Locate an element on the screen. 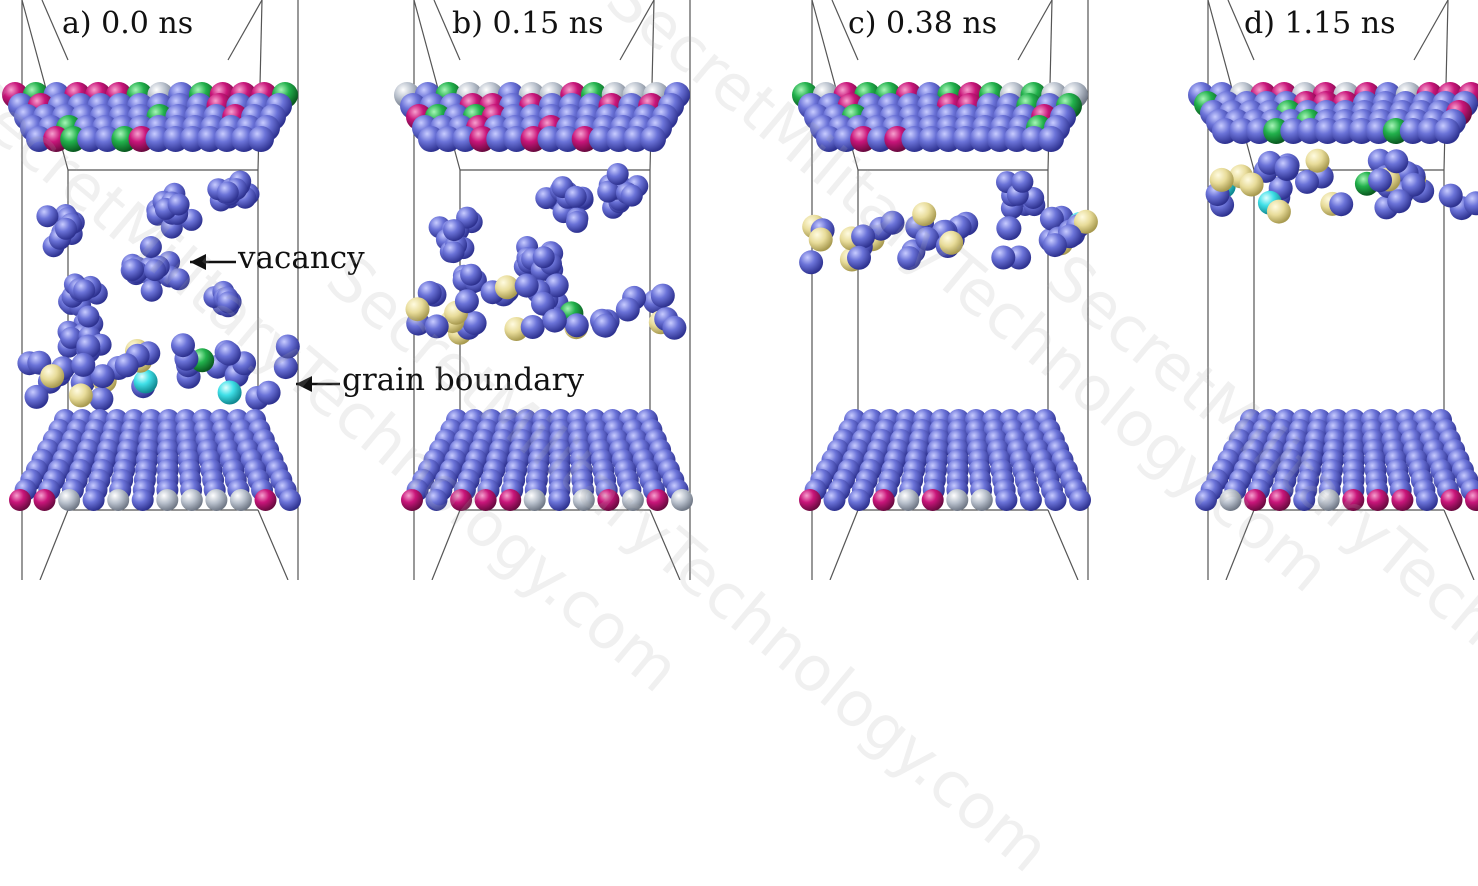  panel-b-title: b) 0.15 ns is located at coordinates (528, 23).